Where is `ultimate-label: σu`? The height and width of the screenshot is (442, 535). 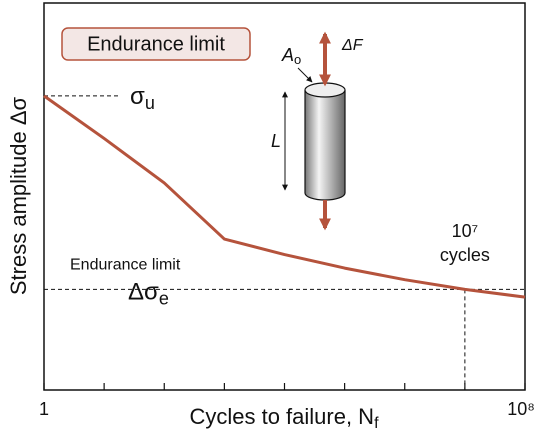
ultimate-label: σu is located at coordinates (142, 97).